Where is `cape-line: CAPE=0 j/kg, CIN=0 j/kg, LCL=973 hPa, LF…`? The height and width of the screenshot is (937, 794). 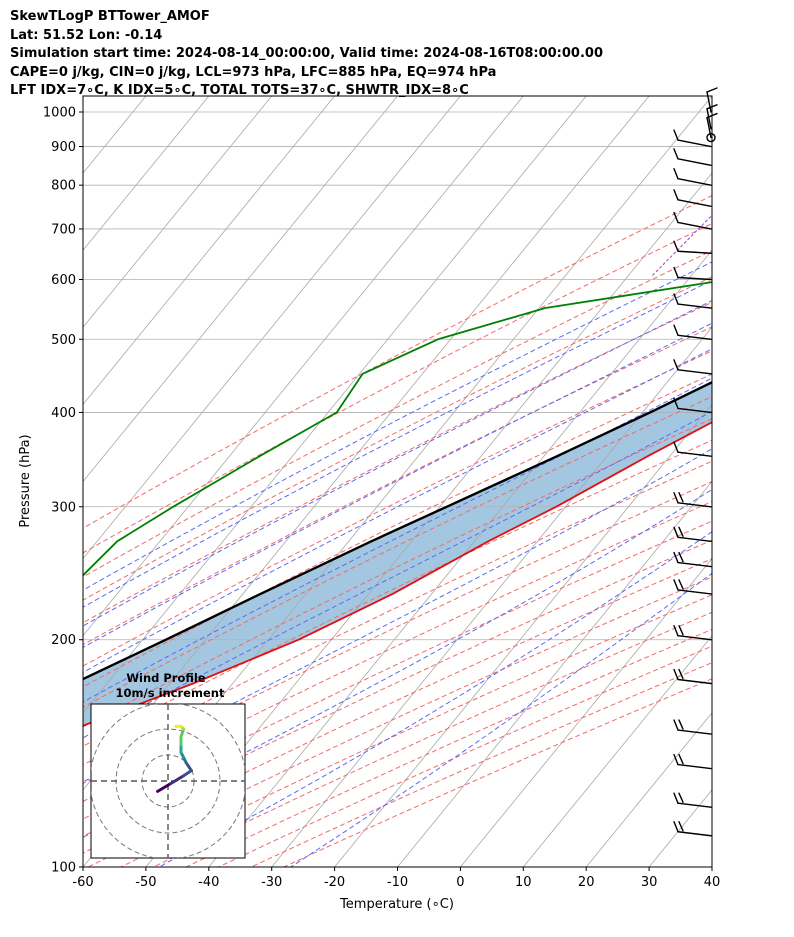
cape-line: CAPE=0 j/kg, CIN=0 j/kg, LCL=973 hPa, LF… is located at coordinates (253, 72).